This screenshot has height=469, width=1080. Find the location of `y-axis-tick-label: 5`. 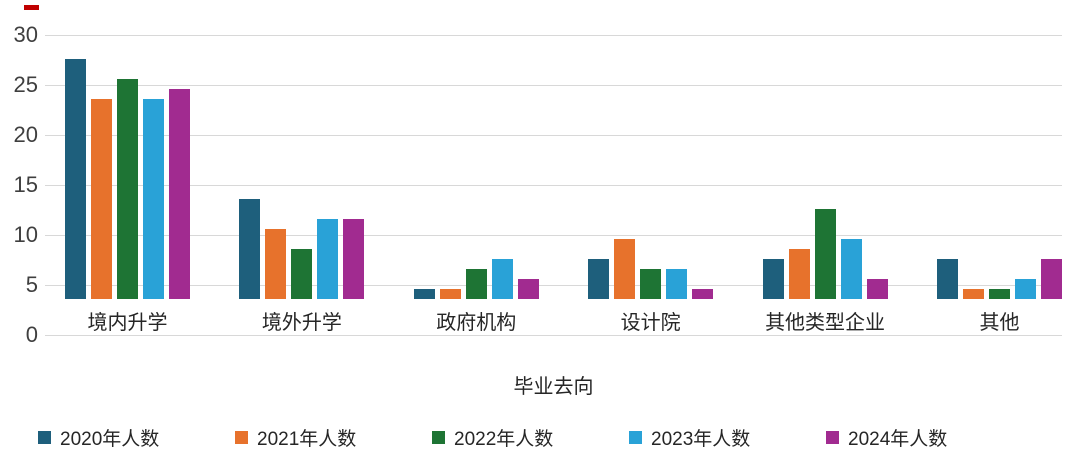

y-axis-tick-label: 5 is located at coordinates (31, 284).